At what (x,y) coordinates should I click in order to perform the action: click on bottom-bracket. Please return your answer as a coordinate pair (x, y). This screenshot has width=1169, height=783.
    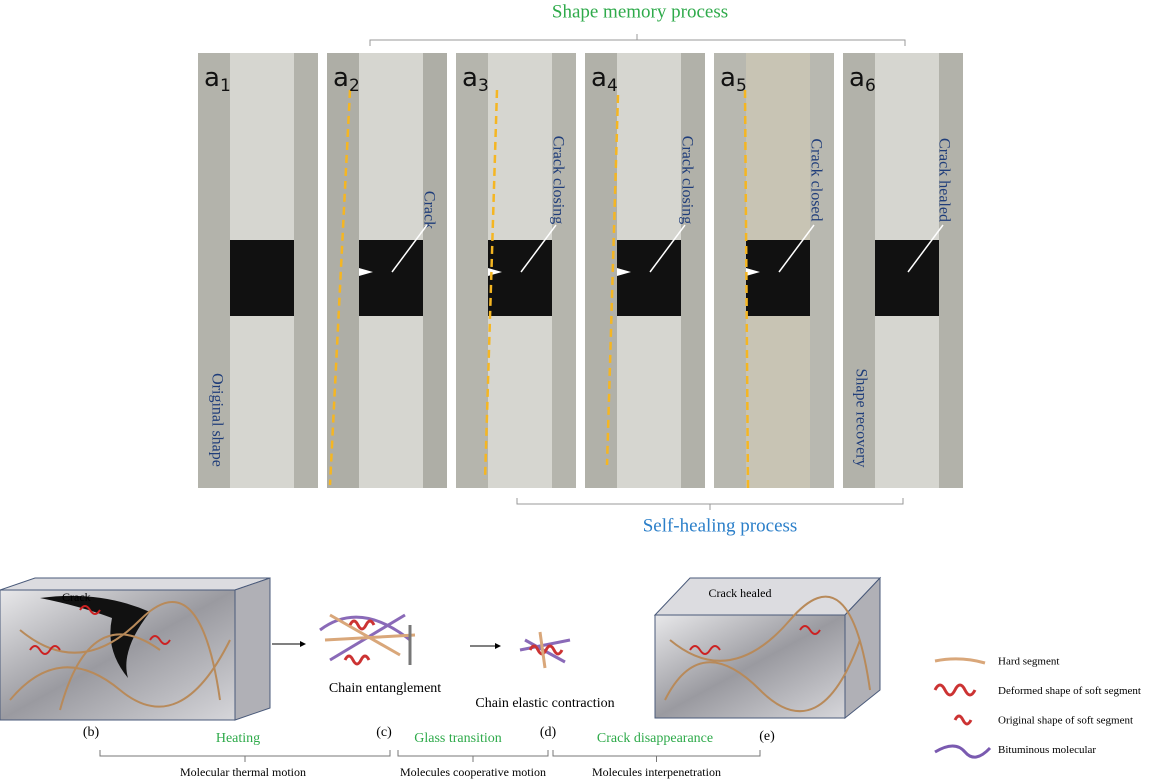
    Looking at the image, I should click on (710, 504).